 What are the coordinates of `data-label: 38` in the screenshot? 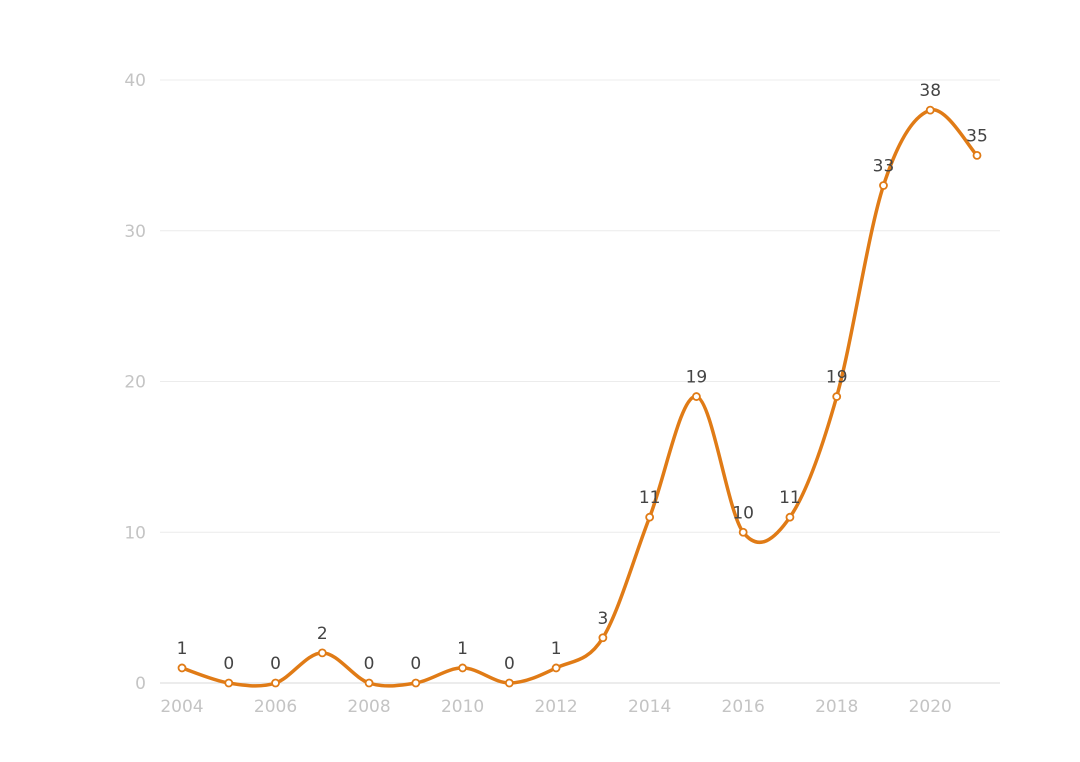 It's located at (930, 91).